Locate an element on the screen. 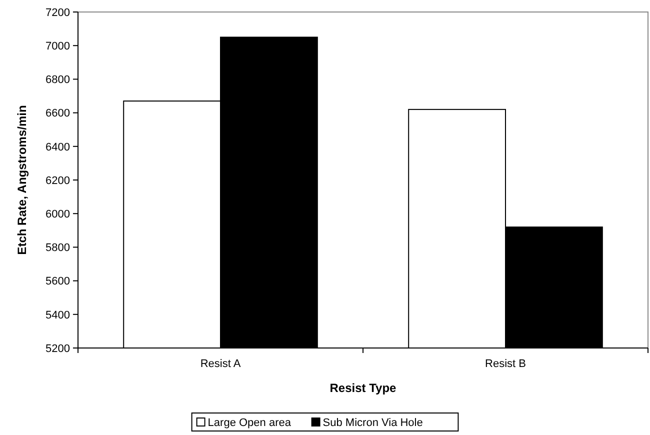 The height and width of the screenshot is (435, 650). y-tick-label: 6800 is located at coordinates (58, 80).